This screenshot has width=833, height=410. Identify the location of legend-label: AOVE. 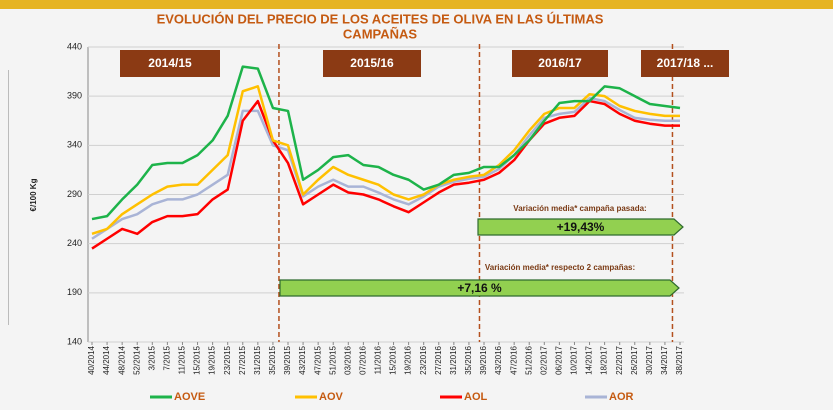
(189, 397).